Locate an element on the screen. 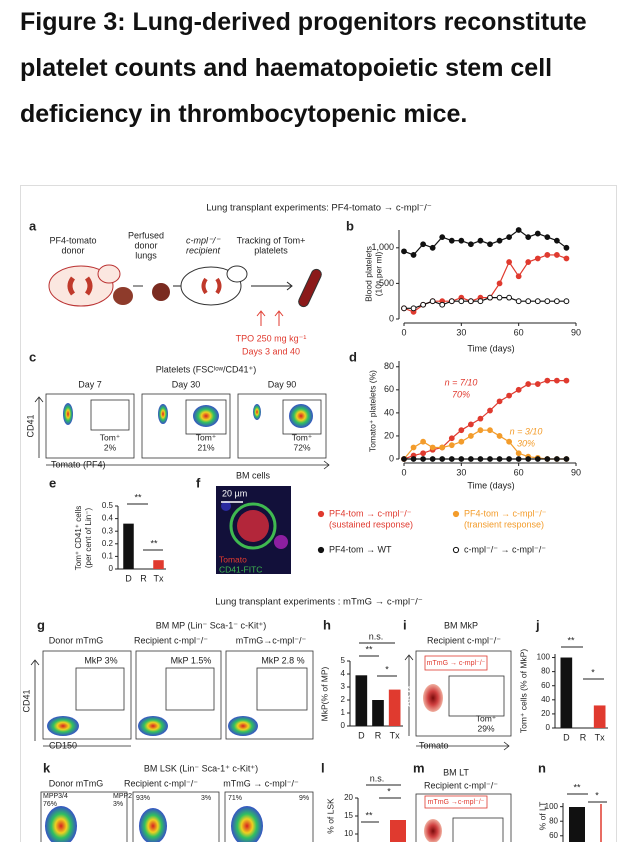 The height and width of the screenshot is (842, 637). x-tick-label: 30 is located at coordinates (461, 332).